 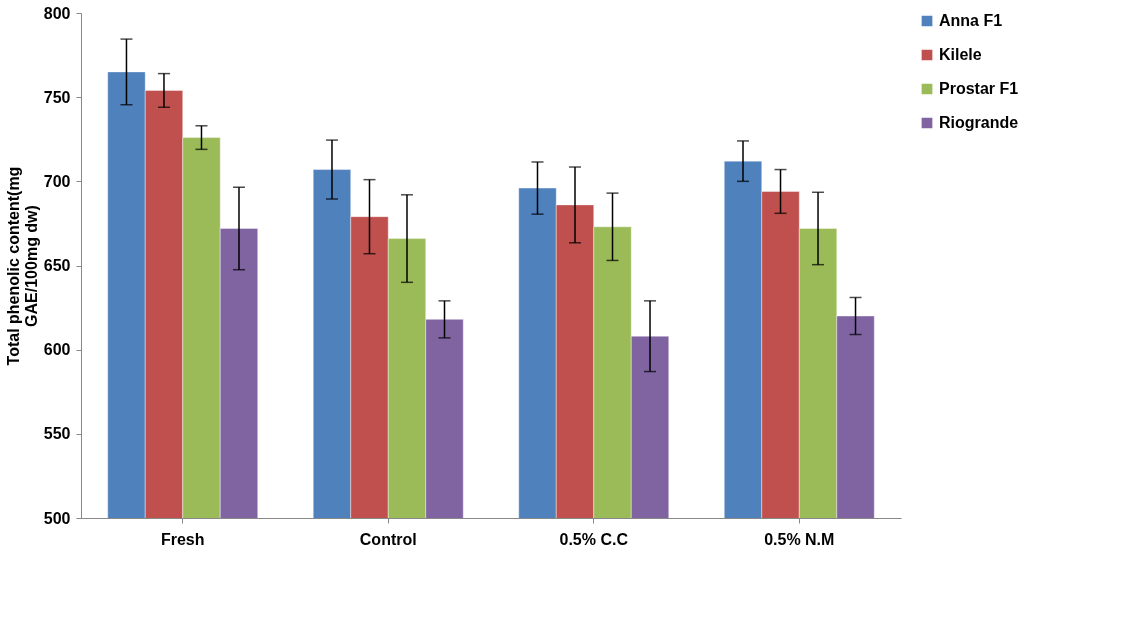 I want to click on y-tick-label: 500, so click(x=57, y=518).